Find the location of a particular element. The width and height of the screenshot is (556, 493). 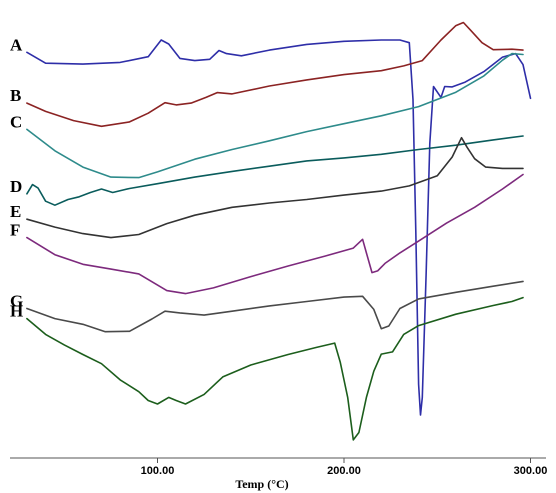

curve-label-f: F is located at coordinates (15, 230).